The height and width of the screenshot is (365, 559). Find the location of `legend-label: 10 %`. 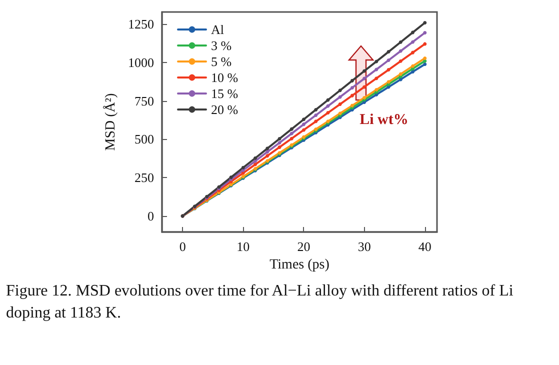

legend-label: 10 % is located at coordinates (224, 77).